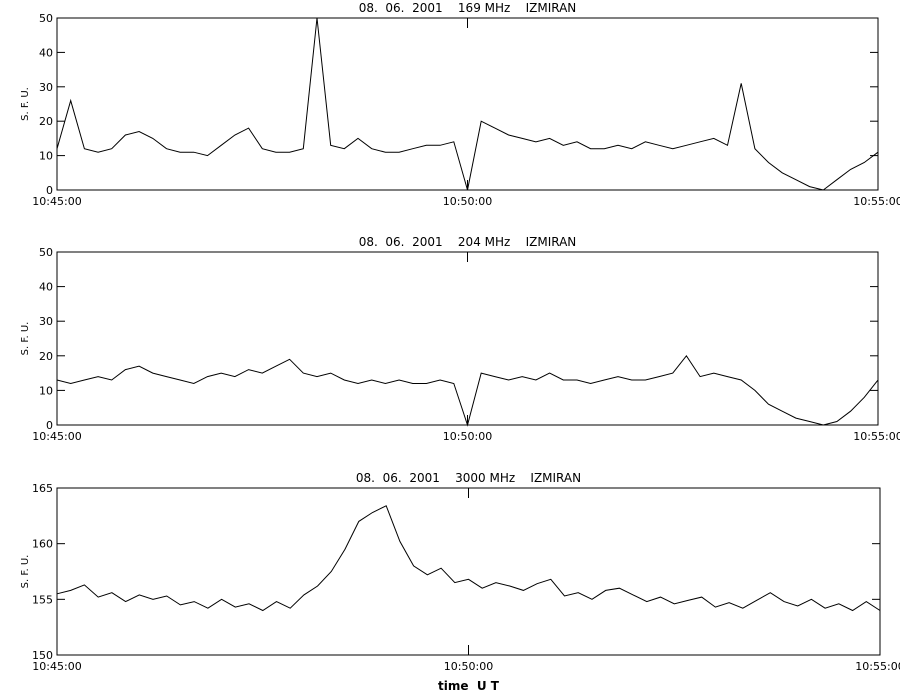 The width and height of the screenshot is (900, 700). Describe the element at coordinates (42, 488) in the screenshot. I see `y-tick-label: 165` at that location.